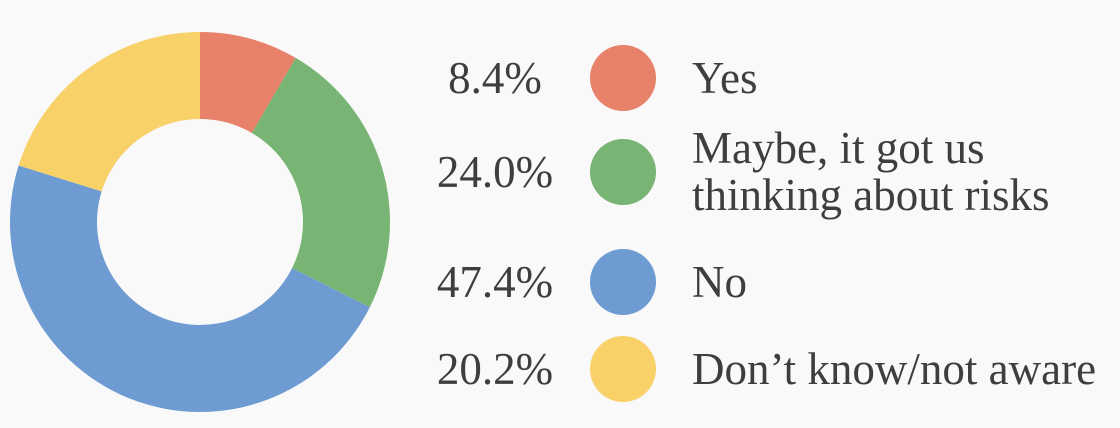 Image resolution: width=1120 pixels, height=428 pixels. Describe the element at coordinates (871, 171) in the screenshot. I see `legend-label: Maybe, it got us thinking about risks` at that location.